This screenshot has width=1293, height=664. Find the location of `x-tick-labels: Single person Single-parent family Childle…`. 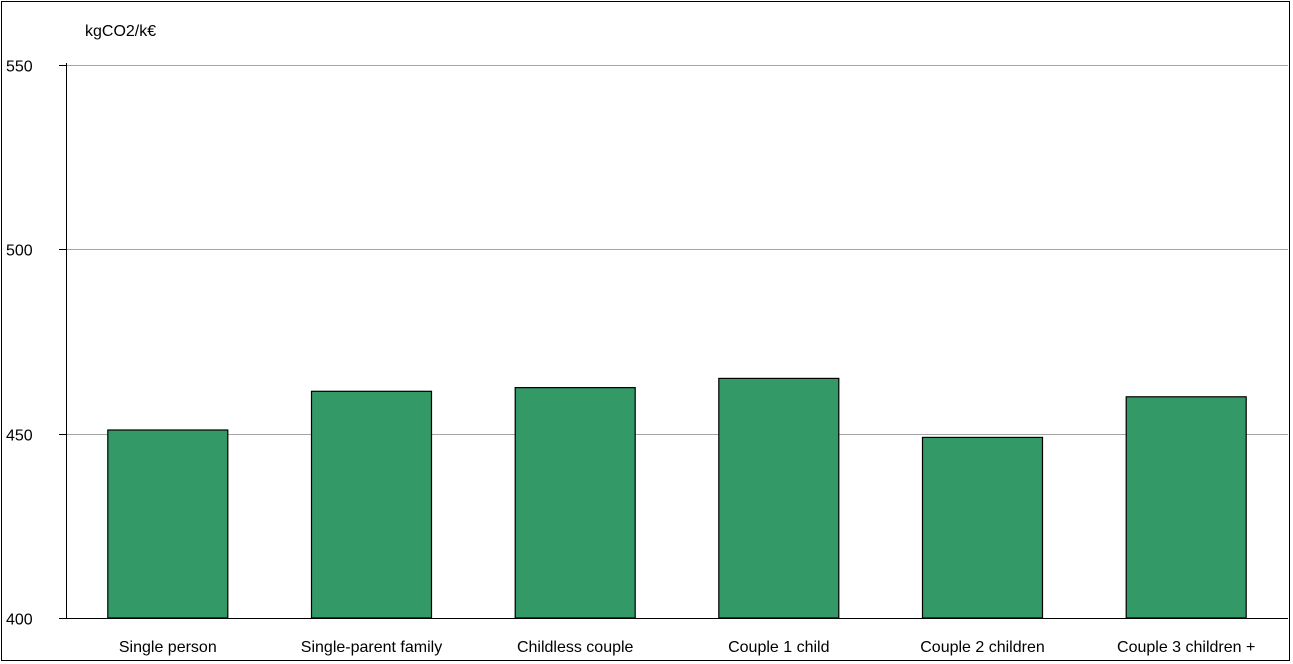

x-tick-labels: Single person Single-parent family Childle… is located at coordinates (687, 647).